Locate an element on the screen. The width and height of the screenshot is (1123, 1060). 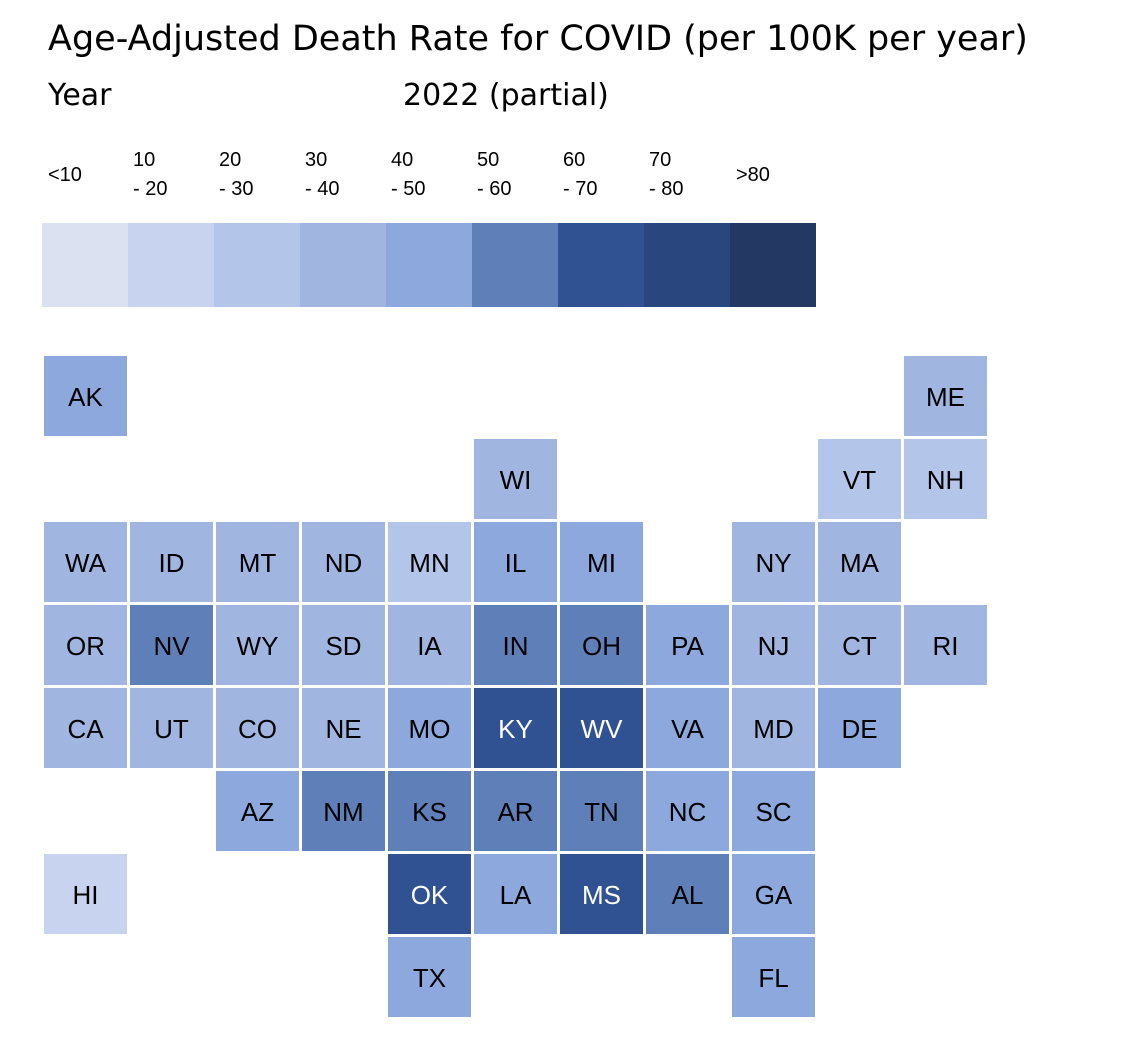
state-tile-pa: PA is located at coordinates (687, 645).